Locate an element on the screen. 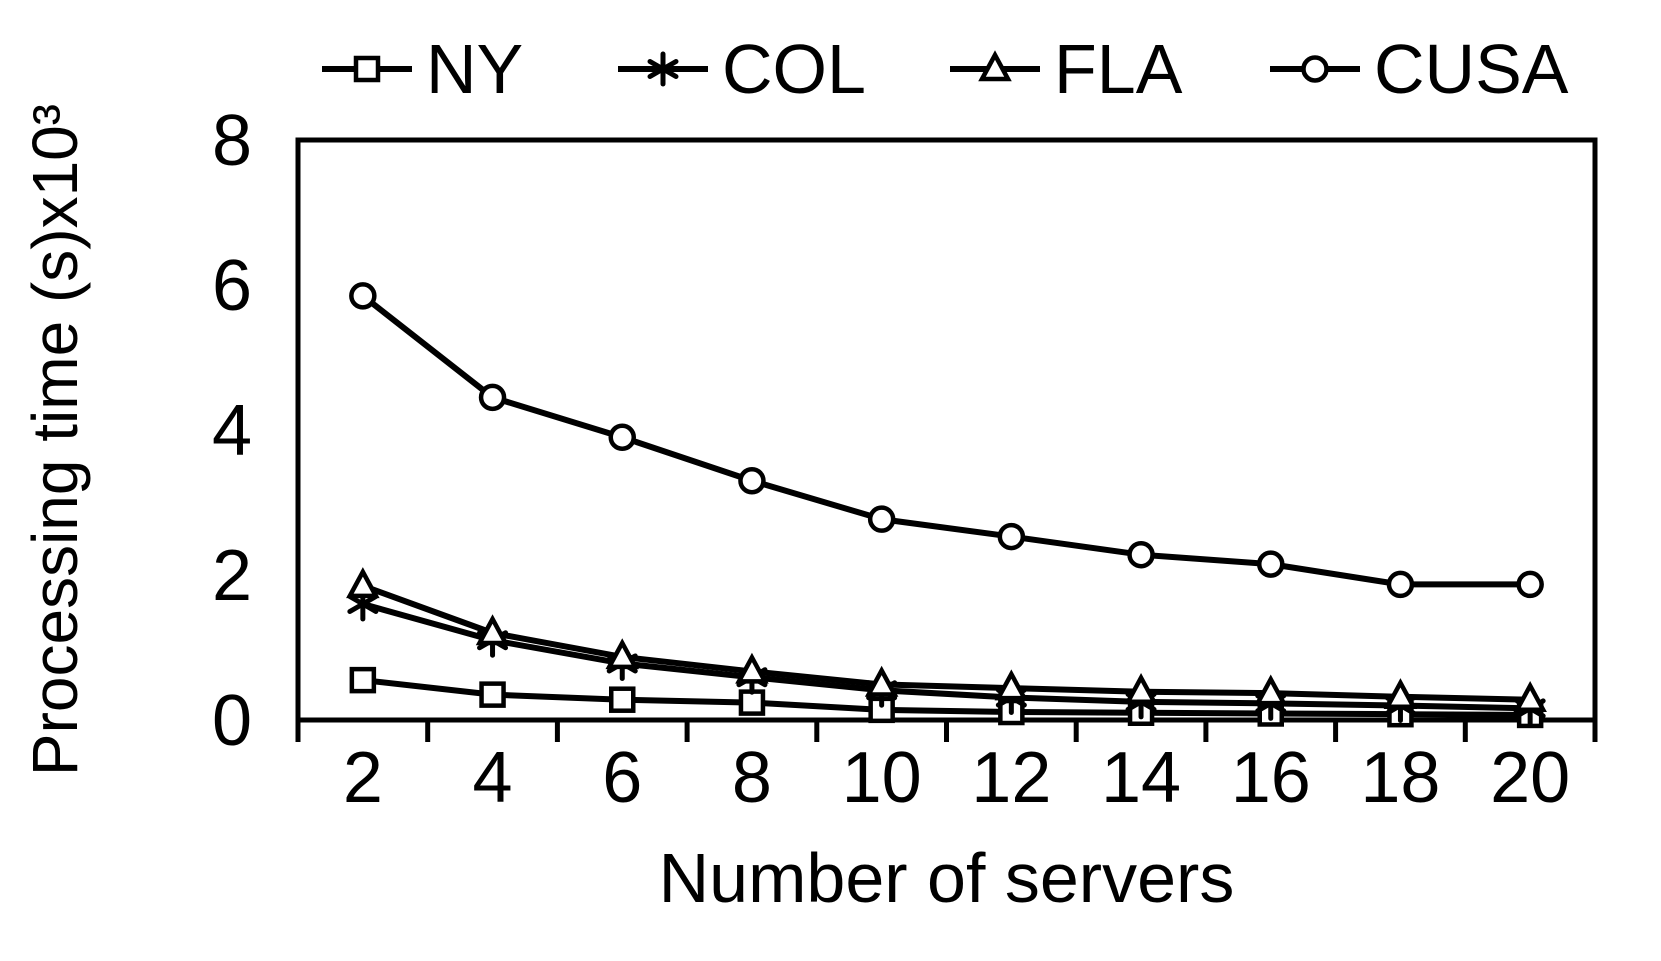 This screenshot has width=1661, height=961. series-COL-line is located at coordinates (946, 656).